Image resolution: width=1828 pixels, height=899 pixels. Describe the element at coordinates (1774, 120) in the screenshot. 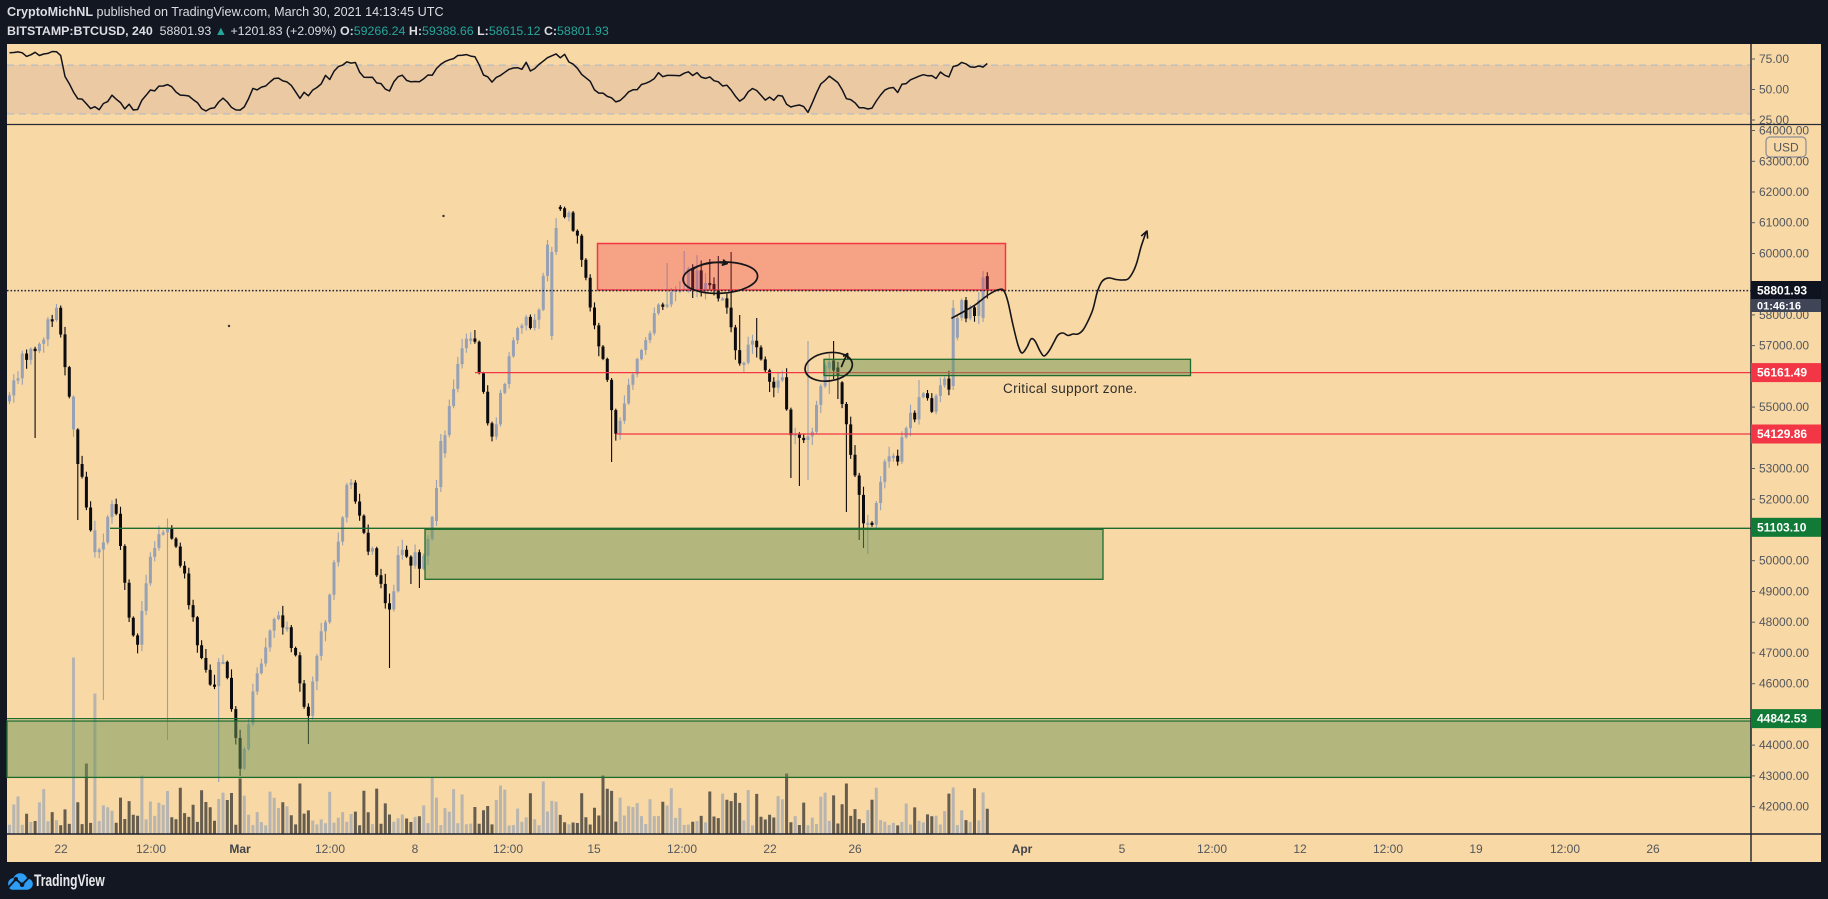

I see `svg-text: 25.00` at that location.